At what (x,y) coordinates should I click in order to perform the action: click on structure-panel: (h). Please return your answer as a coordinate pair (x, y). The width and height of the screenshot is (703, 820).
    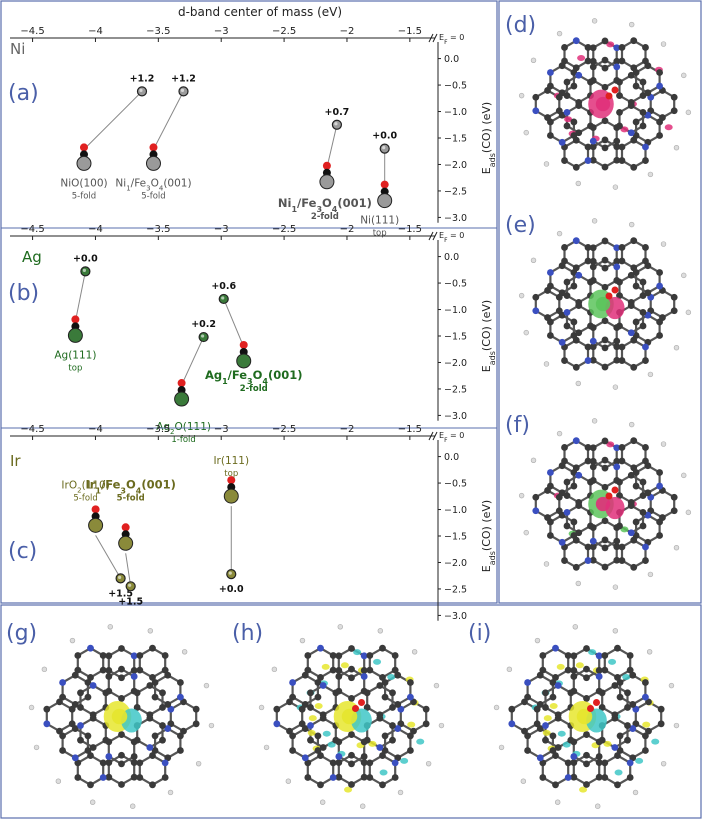
    Looking at the image, I should click on (338, 715).